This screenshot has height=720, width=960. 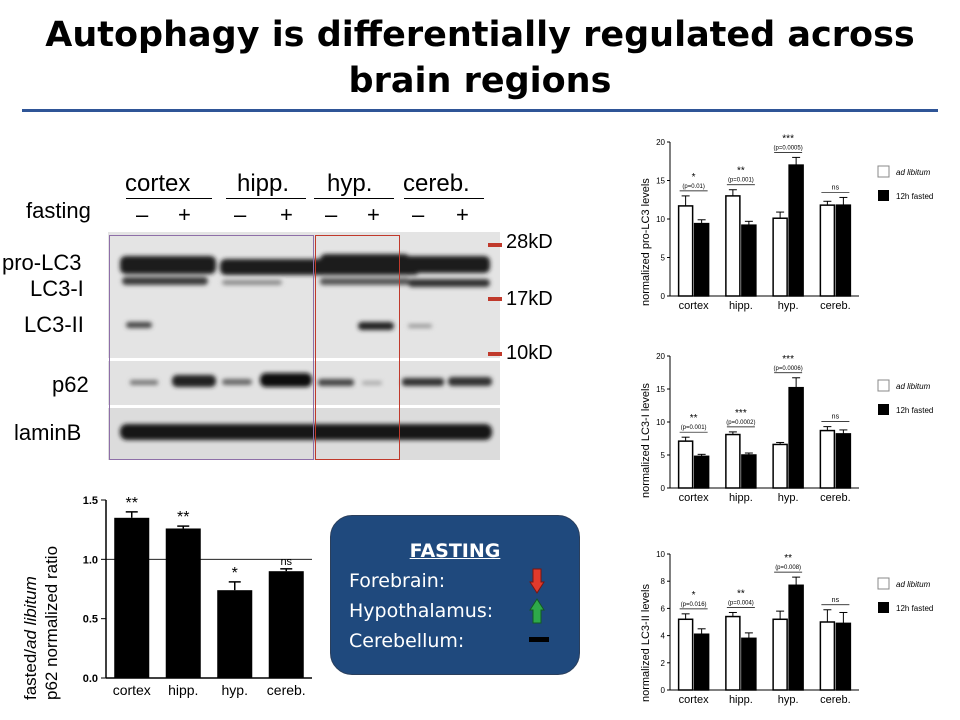 What do you see at coordinates (663, 663) in the screenshot?
I see `lc3ii-y-tick-label: 2` at bounding box center [663, 663].